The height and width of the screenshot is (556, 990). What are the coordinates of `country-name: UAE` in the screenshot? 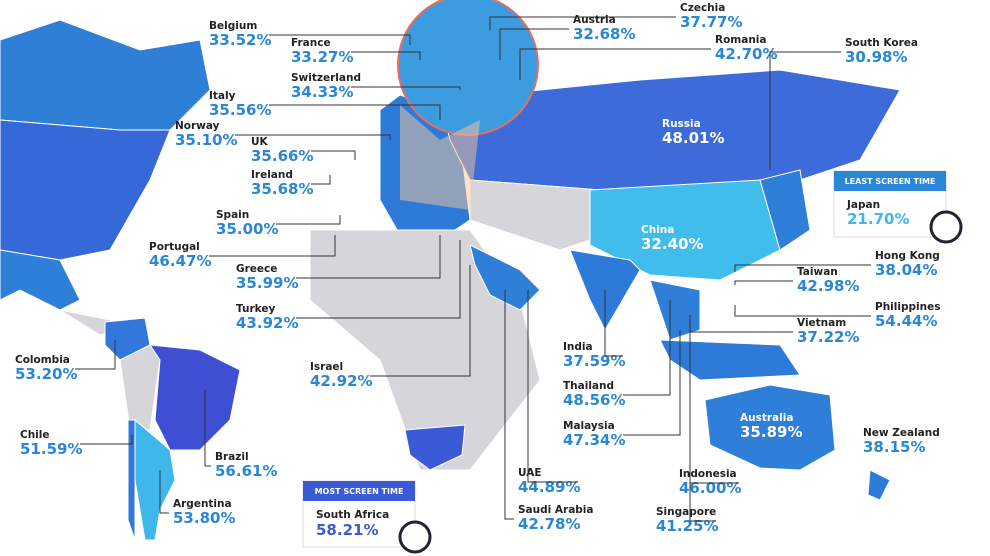 It's located at (530, 473).